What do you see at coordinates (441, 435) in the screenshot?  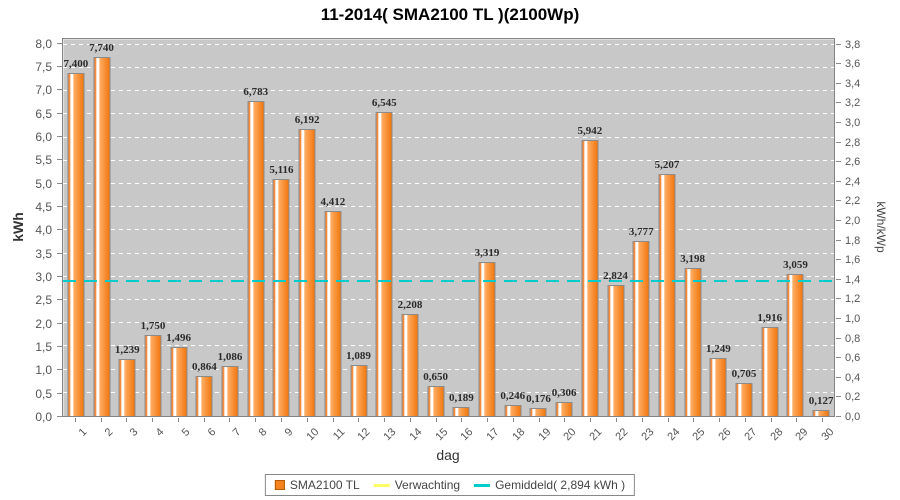 I see `x-tick-label: 15` at bounding box center [441, 435].